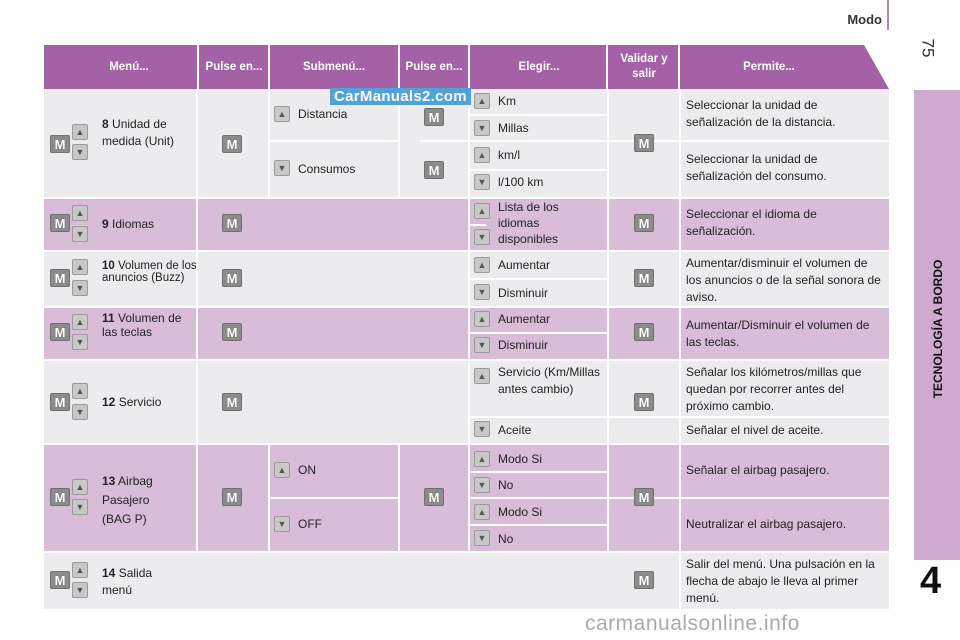 This screenshot has height=640, width=960. Describe the element at coordinates (521, 182) in the screenshot. I see `choice-l100km: l/100 km` at that location.